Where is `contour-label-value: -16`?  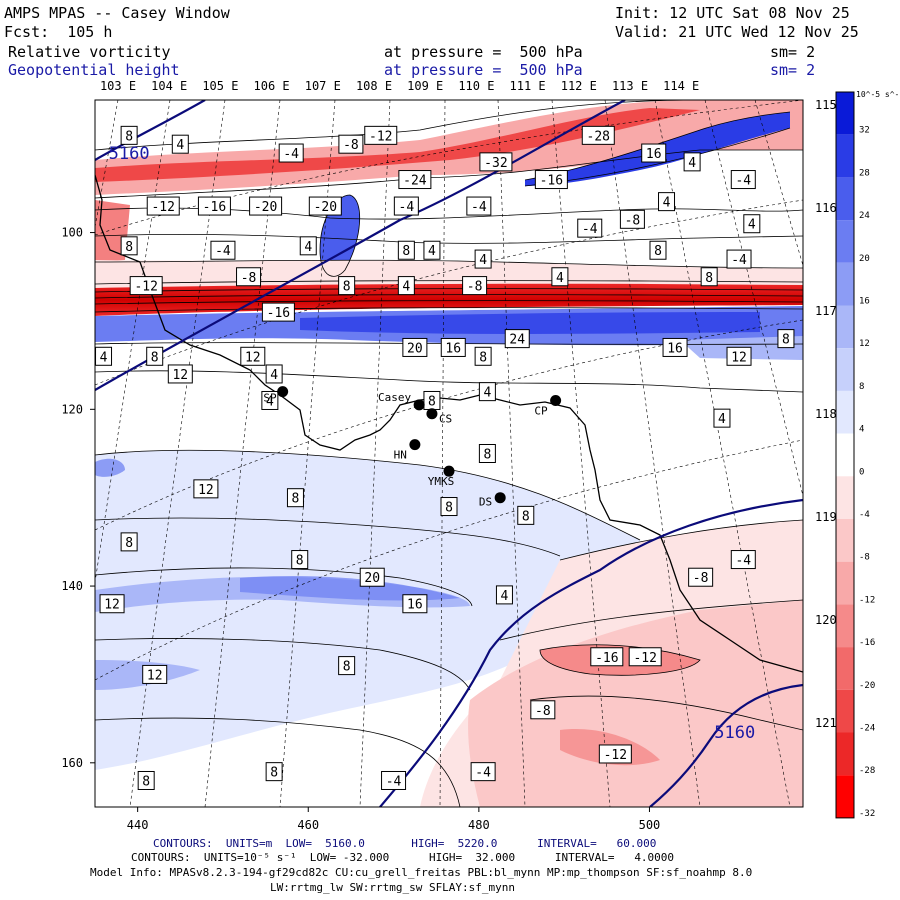 contour-label-value: -16 is located at coordinates (551, 181).